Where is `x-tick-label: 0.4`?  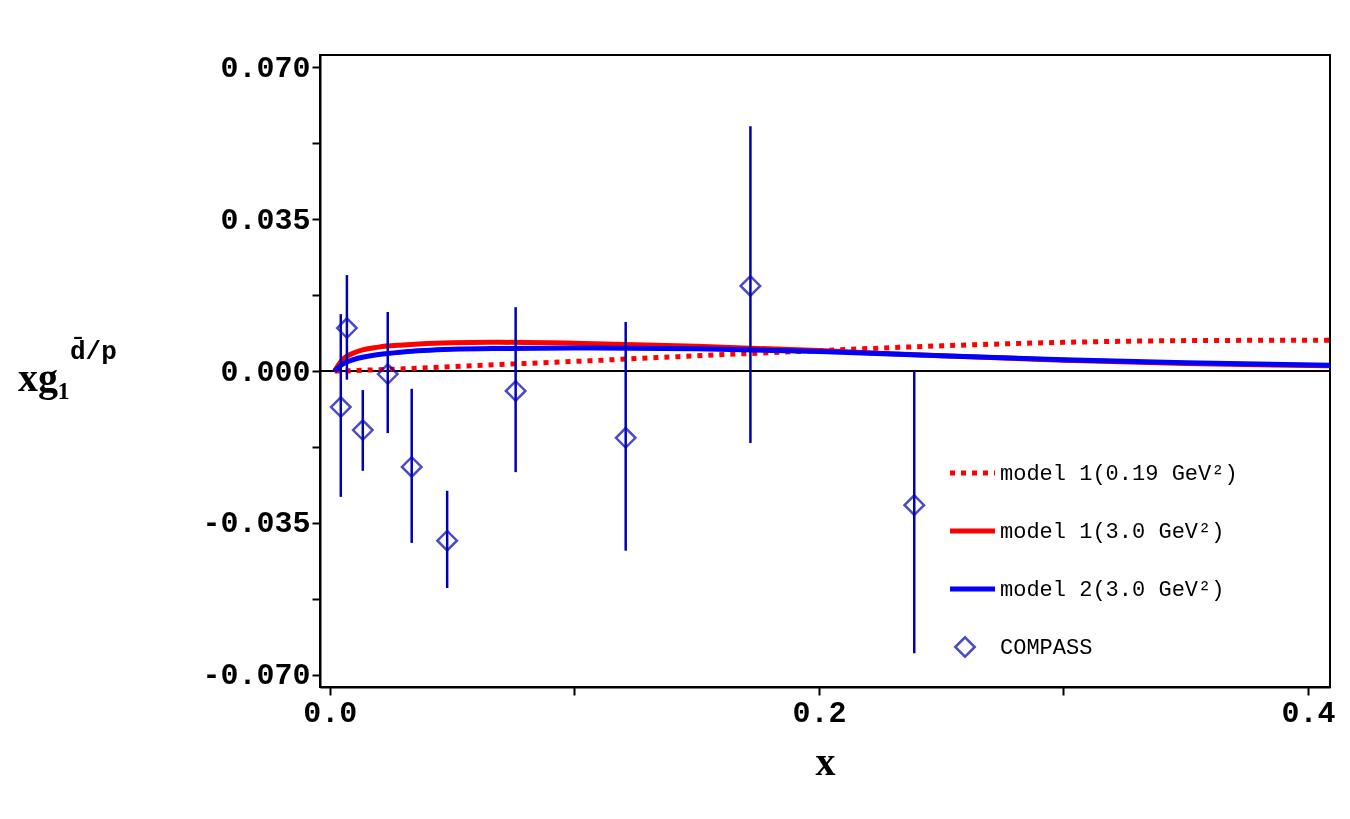
x-tick-label: 0.4 is located at coordinates (1308, 713).